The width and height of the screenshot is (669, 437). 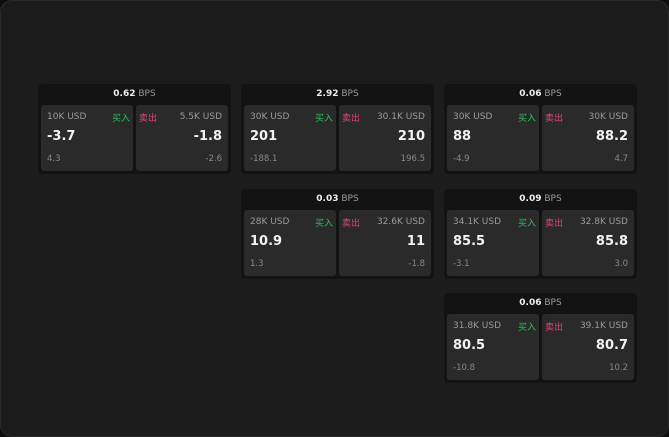 I want to click on bid-price: 10.9, so click(x=266, y=241).